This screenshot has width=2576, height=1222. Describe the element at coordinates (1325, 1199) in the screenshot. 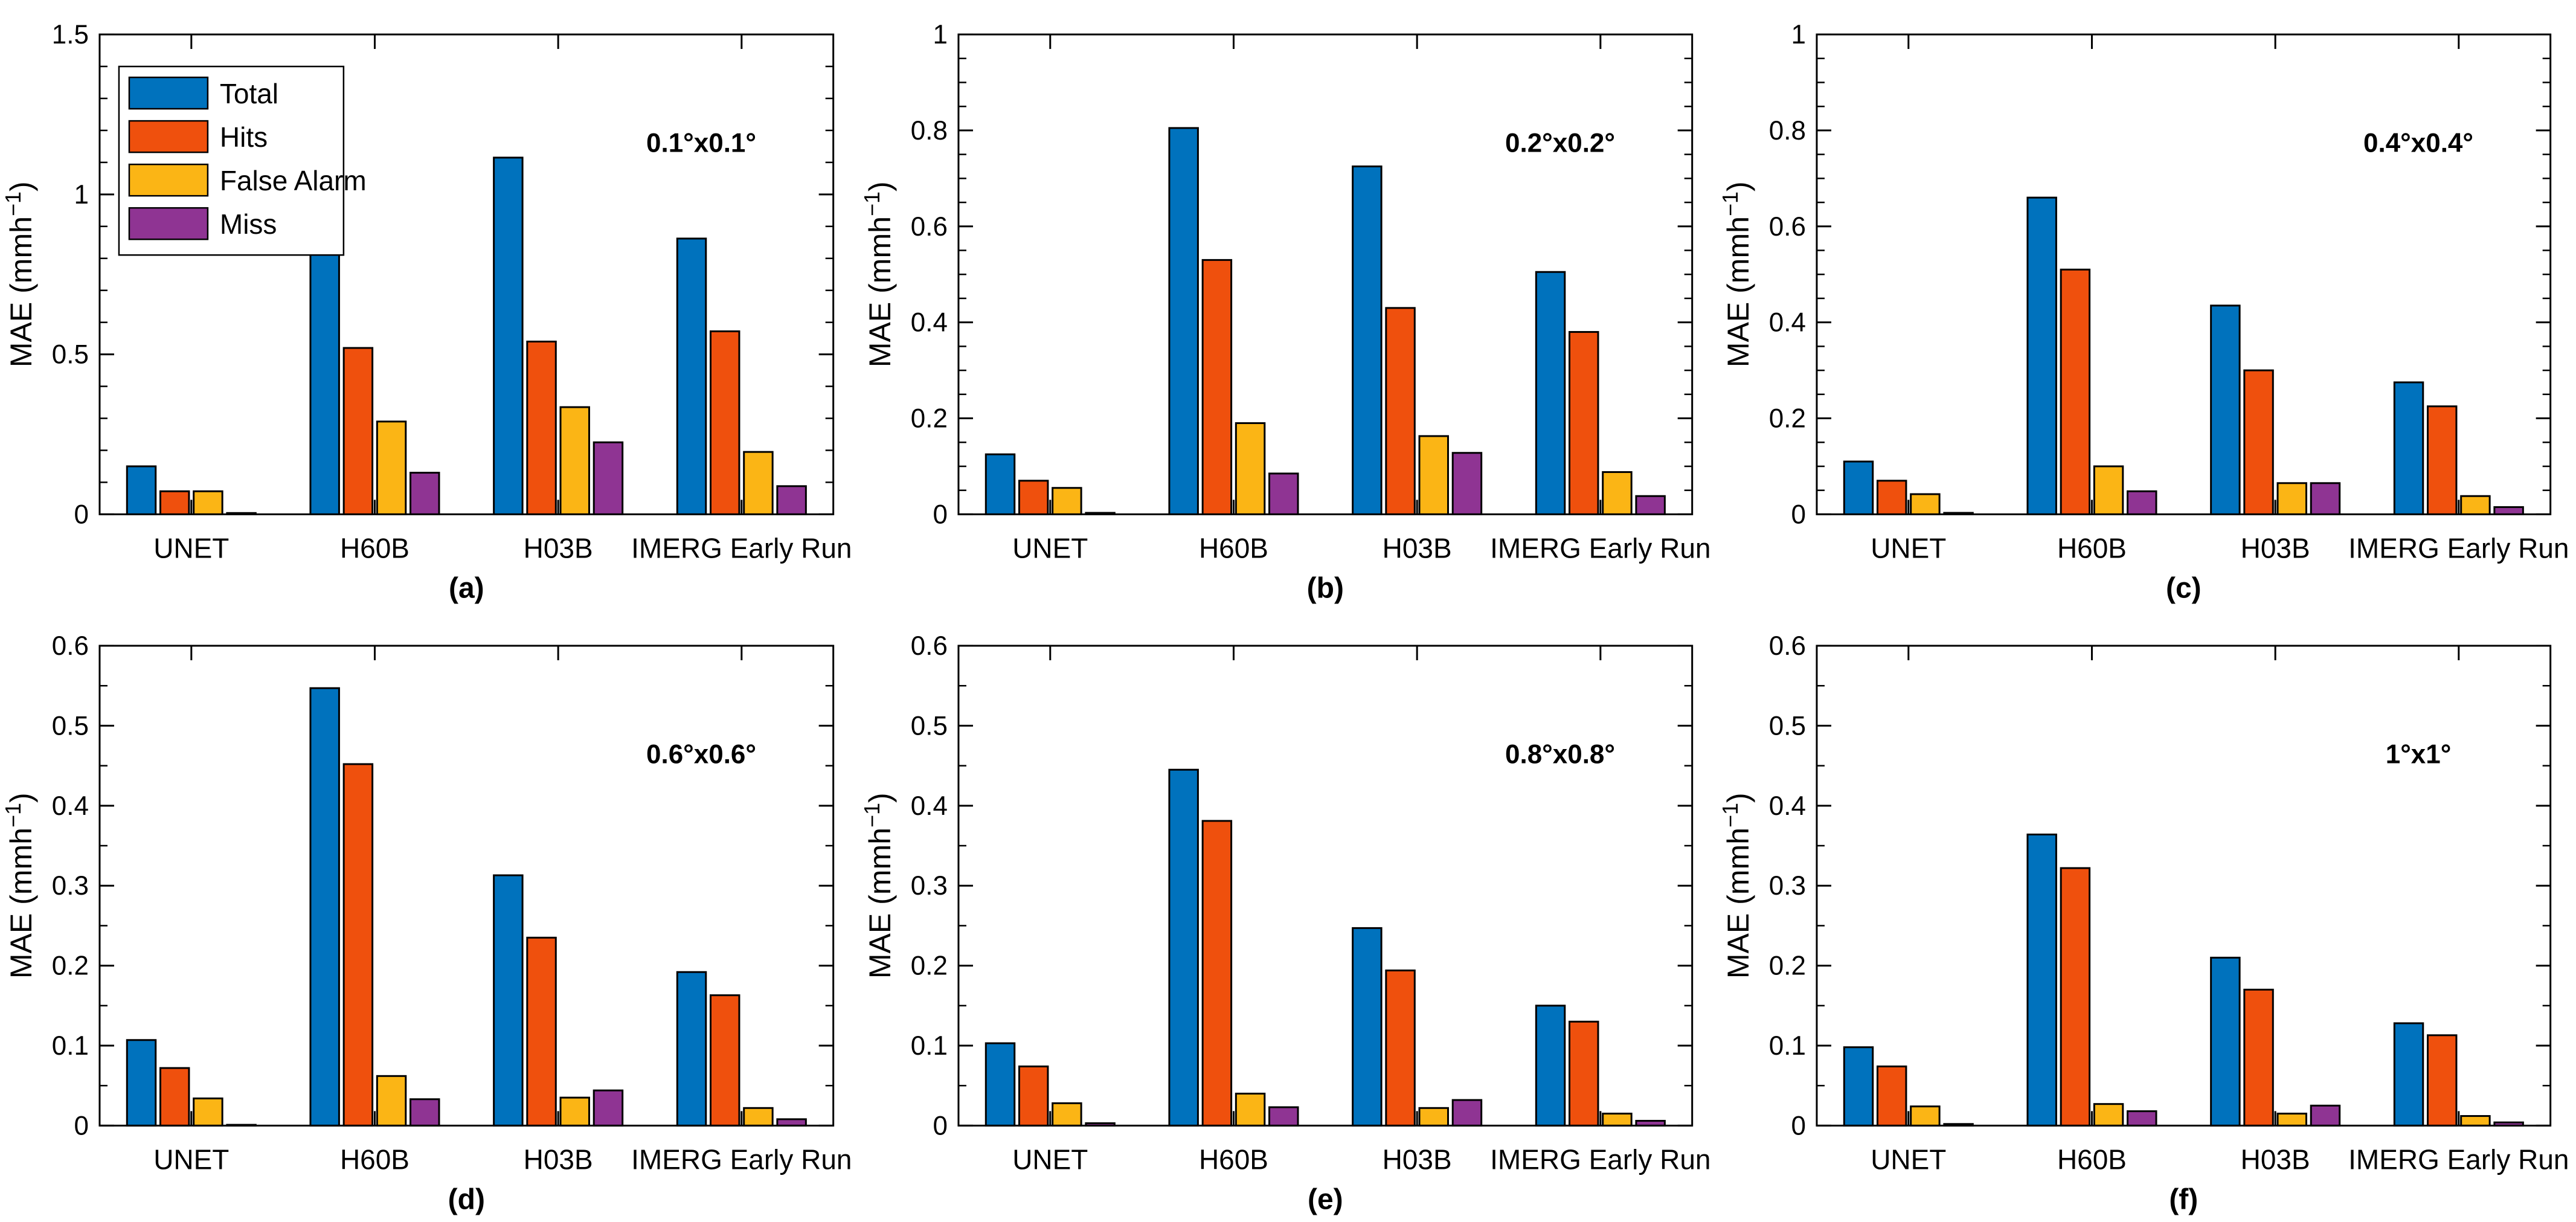

I see `panel-letter: (e)` at that location.